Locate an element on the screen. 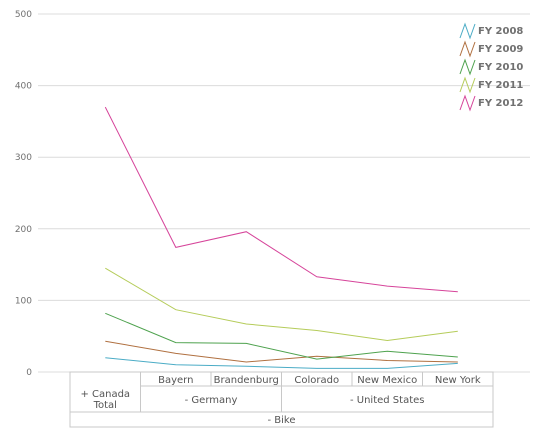 The image size is (538, 440). axis-header-canada-total: + Canada Total is located at coordinates (105, 400).